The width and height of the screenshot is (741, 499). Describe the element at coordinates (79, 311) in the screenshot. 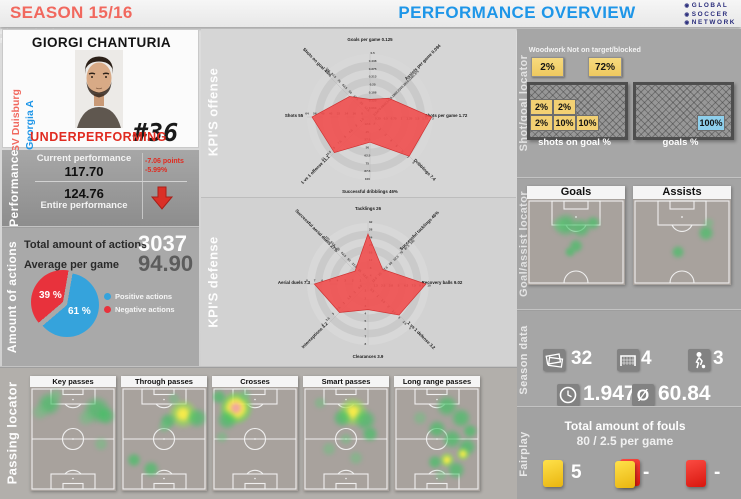

I see `pie-positive-pct-label: 61 %` at that location.